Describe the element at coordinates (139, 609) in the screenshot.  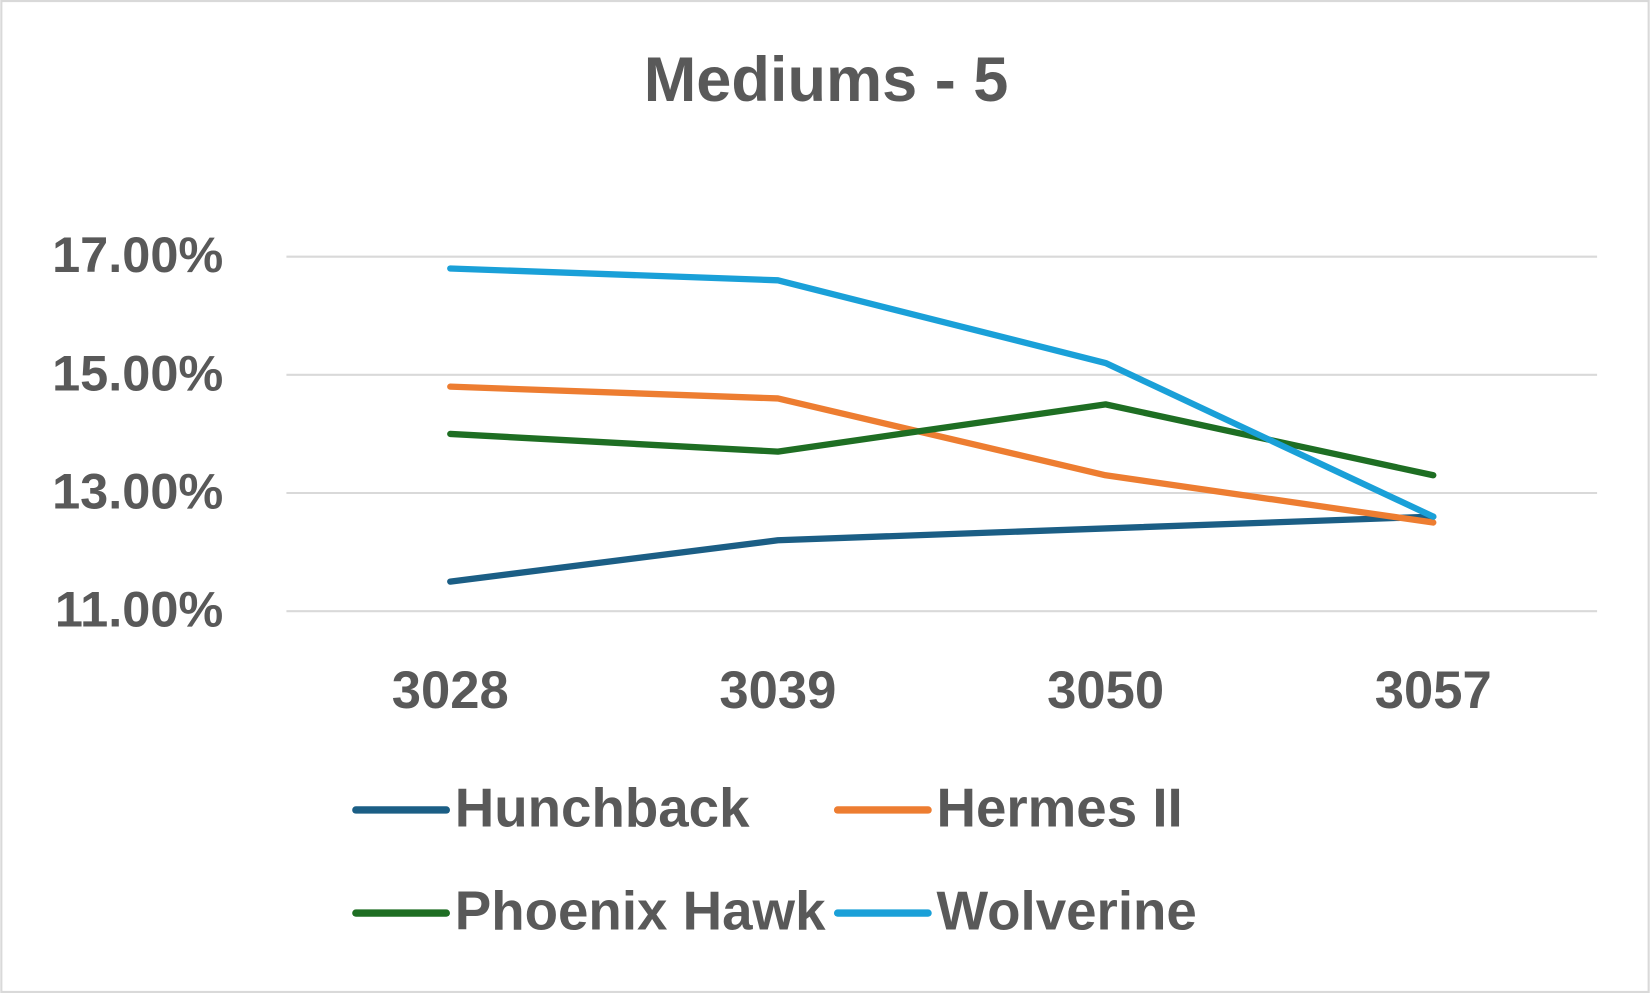
I see `y-tick-label: 11.00%` at that location.